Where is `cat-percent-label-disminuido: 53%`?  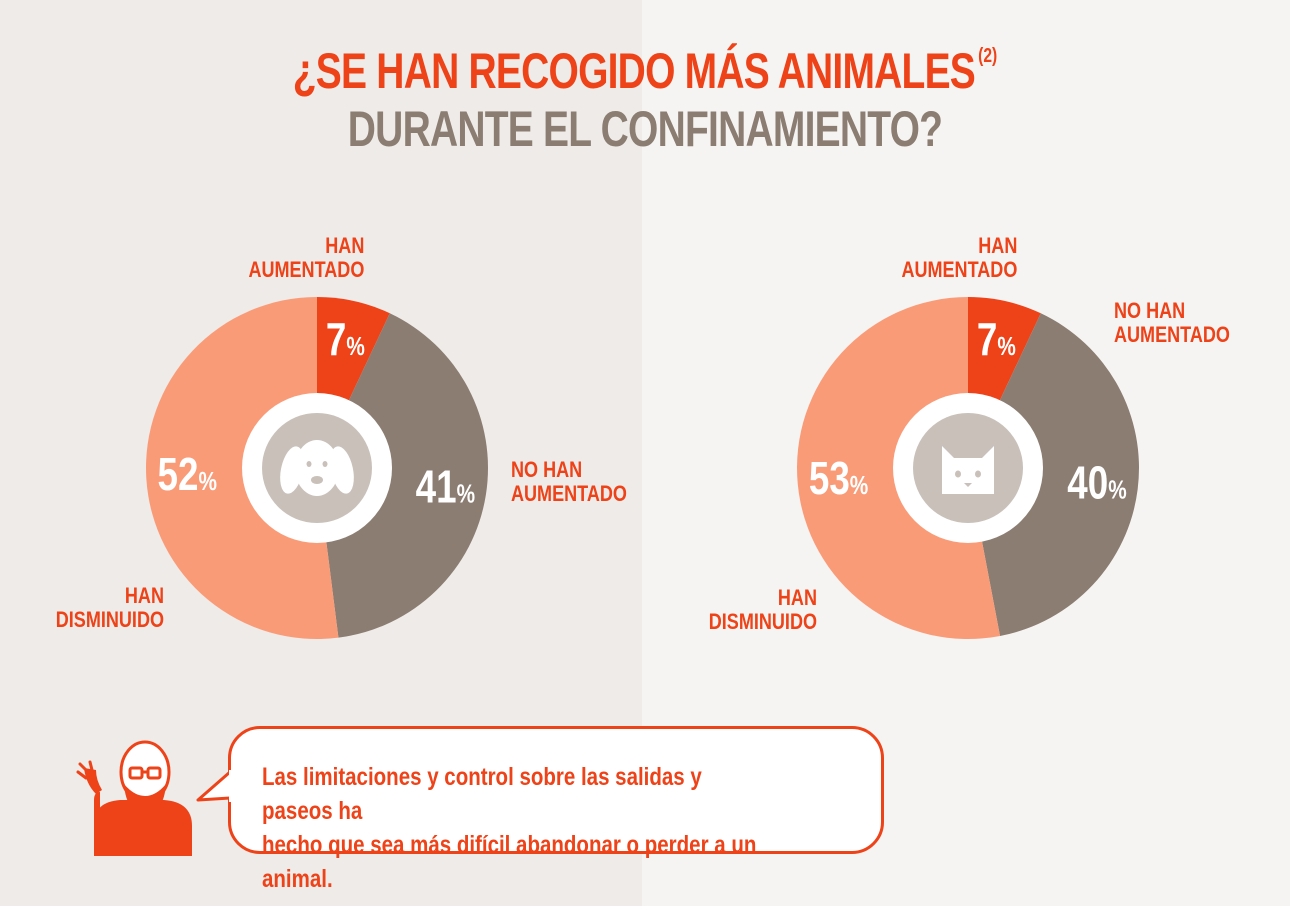 cat-percent-label-disminuido: 53% is located at coordinates (838, 478).